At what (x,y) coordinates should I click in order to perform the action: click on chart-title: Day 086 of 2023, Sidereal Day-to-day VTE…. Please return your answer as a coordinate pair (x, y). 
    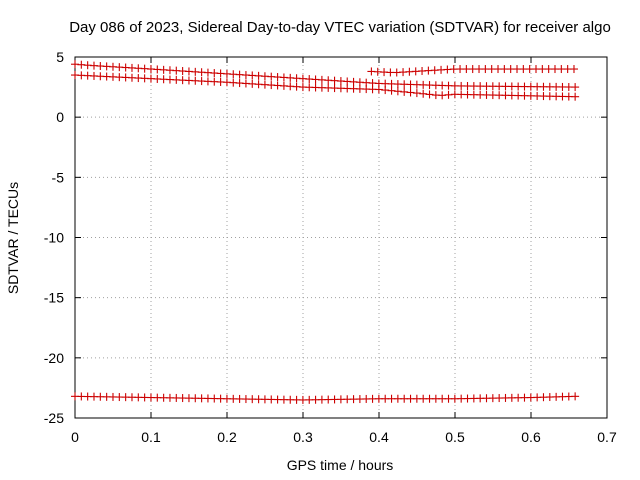
    Looking at the image, I should click on (340, 27).